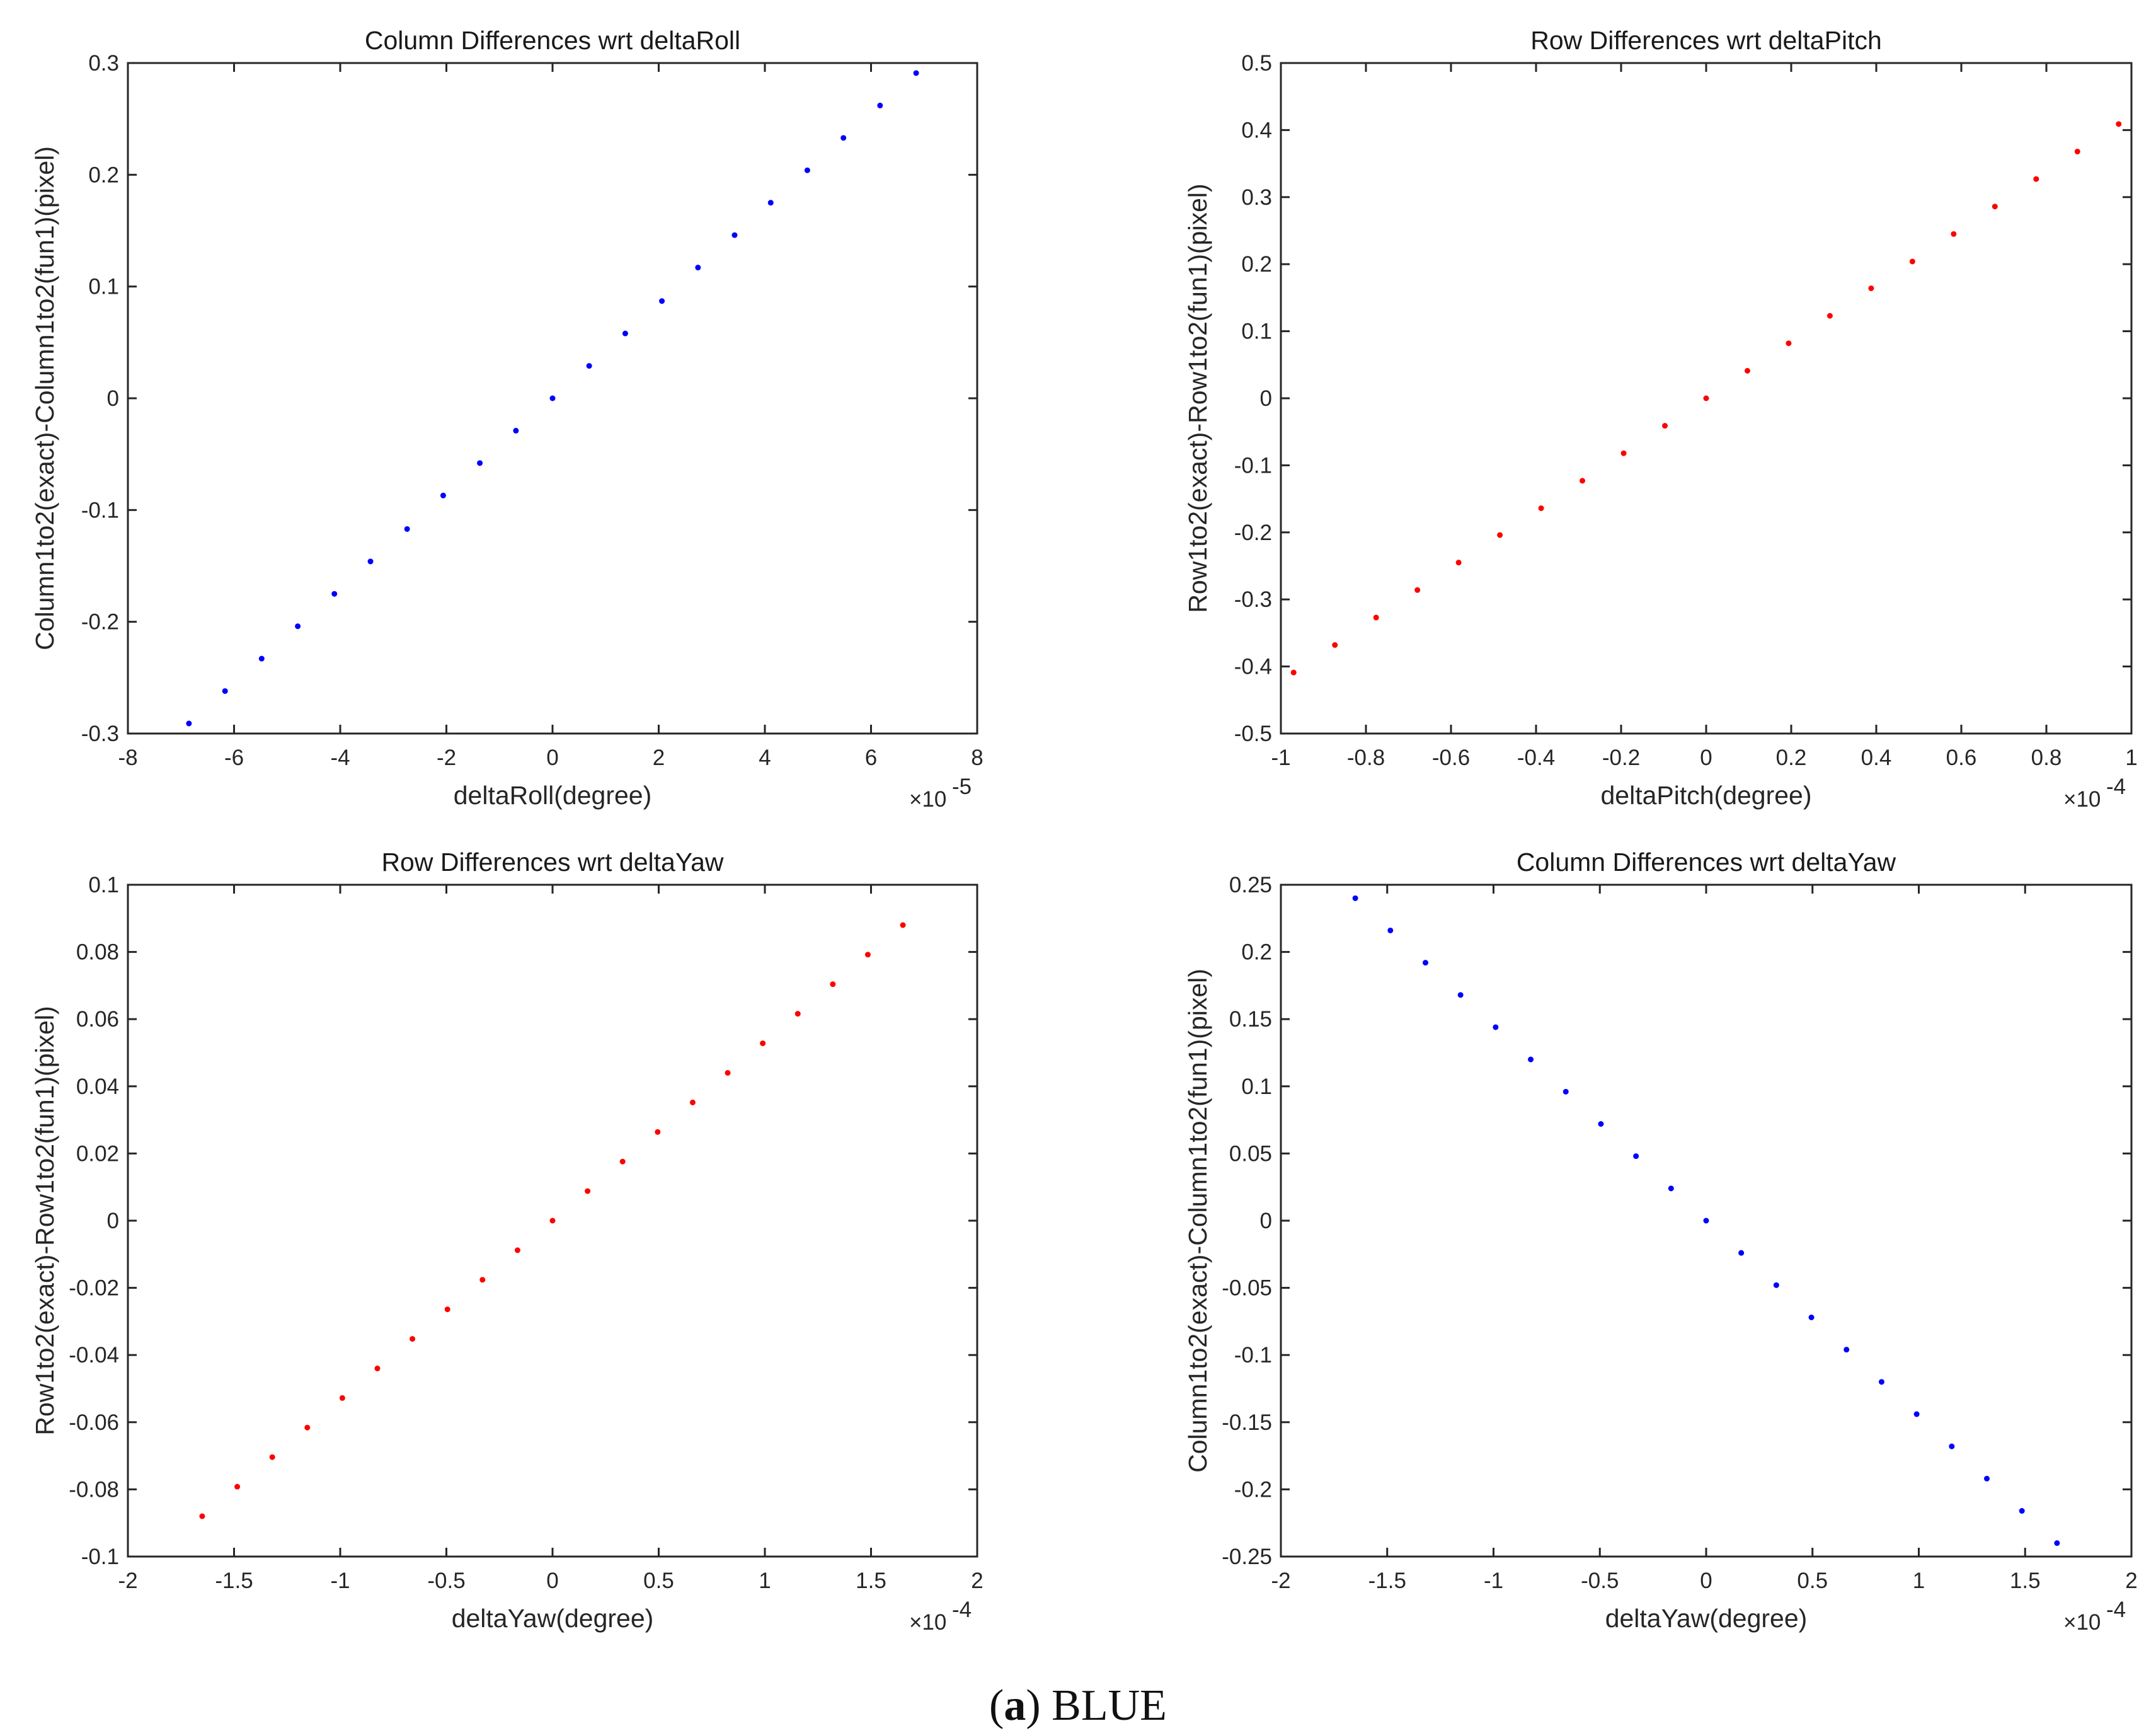  I want to click on y-tick-label: 0.3, so click(1256, 197).